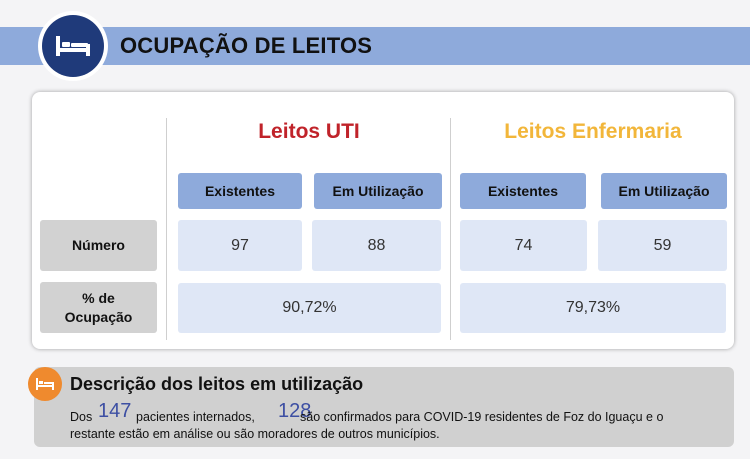  What do you see at coordinates (378, 191) in the screenshot?
I see `uti-em-utilizacao-header: Em Utilização` at bounding box center [378, 191].